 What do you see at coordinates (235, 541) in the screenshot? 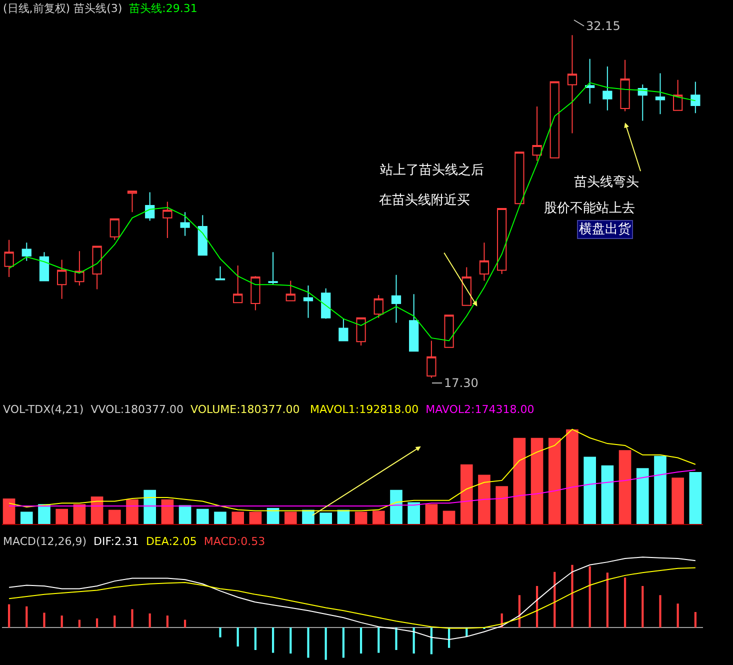
I see `text: MACD:0.53` at bounding box center [235, 541].